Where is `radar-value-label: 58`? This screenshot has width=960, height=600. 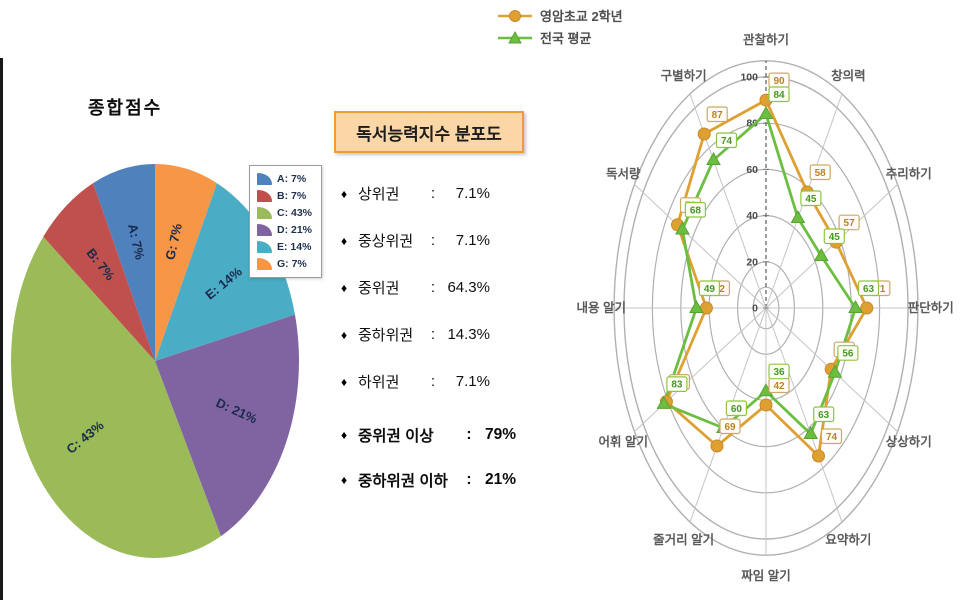
radar-value-label: 58 is located at coordinates (821, 173).